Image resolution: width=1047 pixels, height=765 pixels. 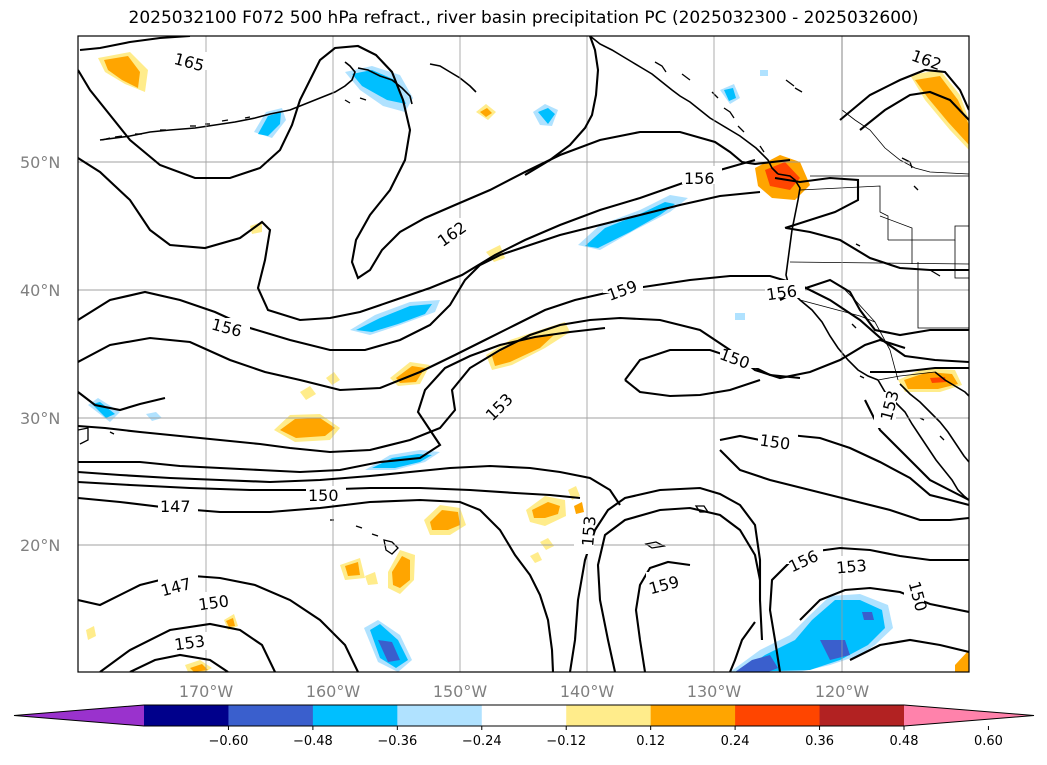 What do you see at coordinates (313, 741) in the screenshot?
I see `colorbar-tick-label: −0.48` at bounding box center [313, 741].